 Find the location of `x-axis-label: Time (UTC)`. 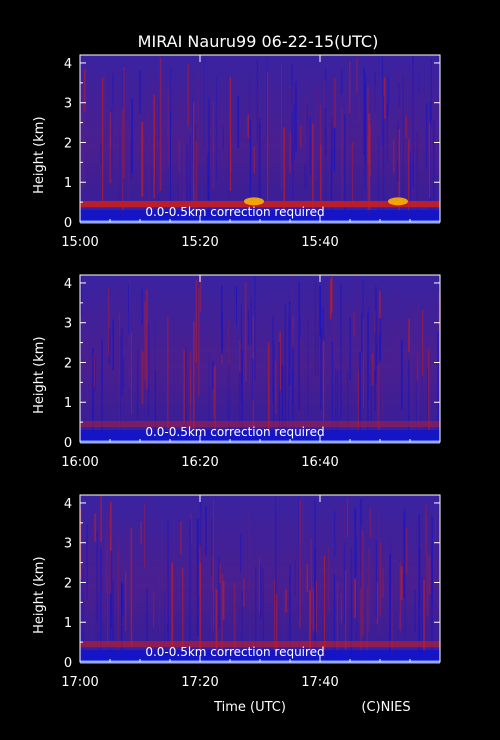

x-axis-label: Time (UTC) is located at coordinates (249, 707).